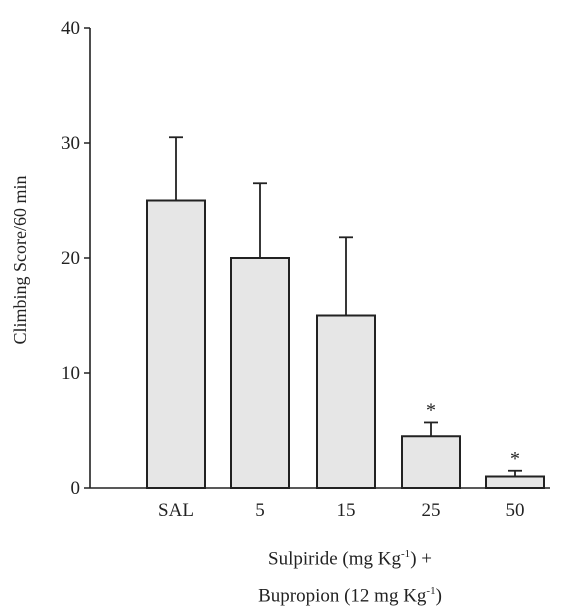 The width and height of the screenshot is (561, 610). What do you see at coordinates (176, 510) in the screenshot?
I see `category-label: SAL` at bounding box center [176, 510].